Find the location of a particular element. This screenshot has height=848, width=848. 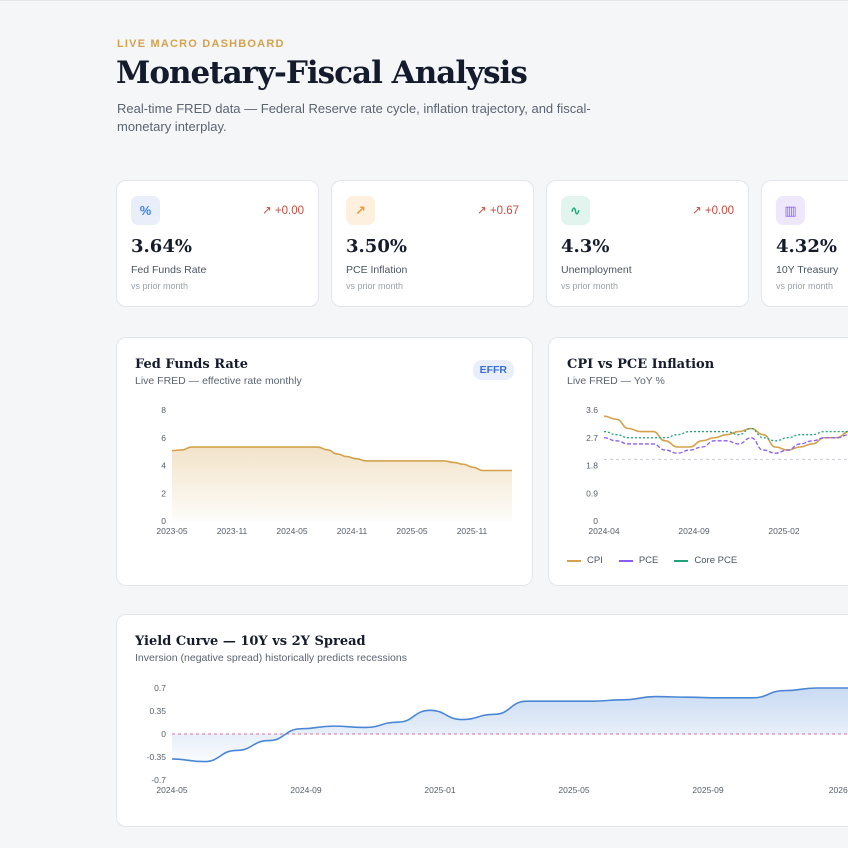

legend-item-cpi: CPI is located at coordinates (585, 560).